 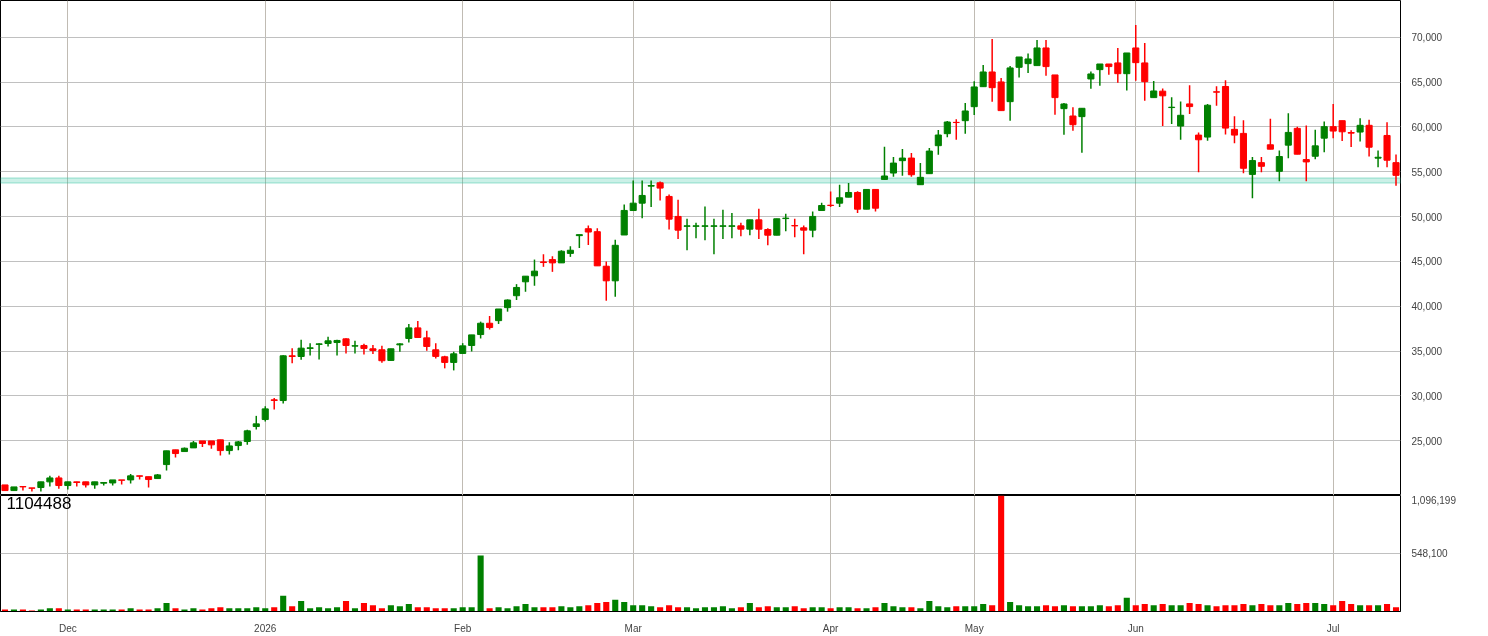 I want to click on y-tick-label: 25,000, so click(x=1427, y=441).